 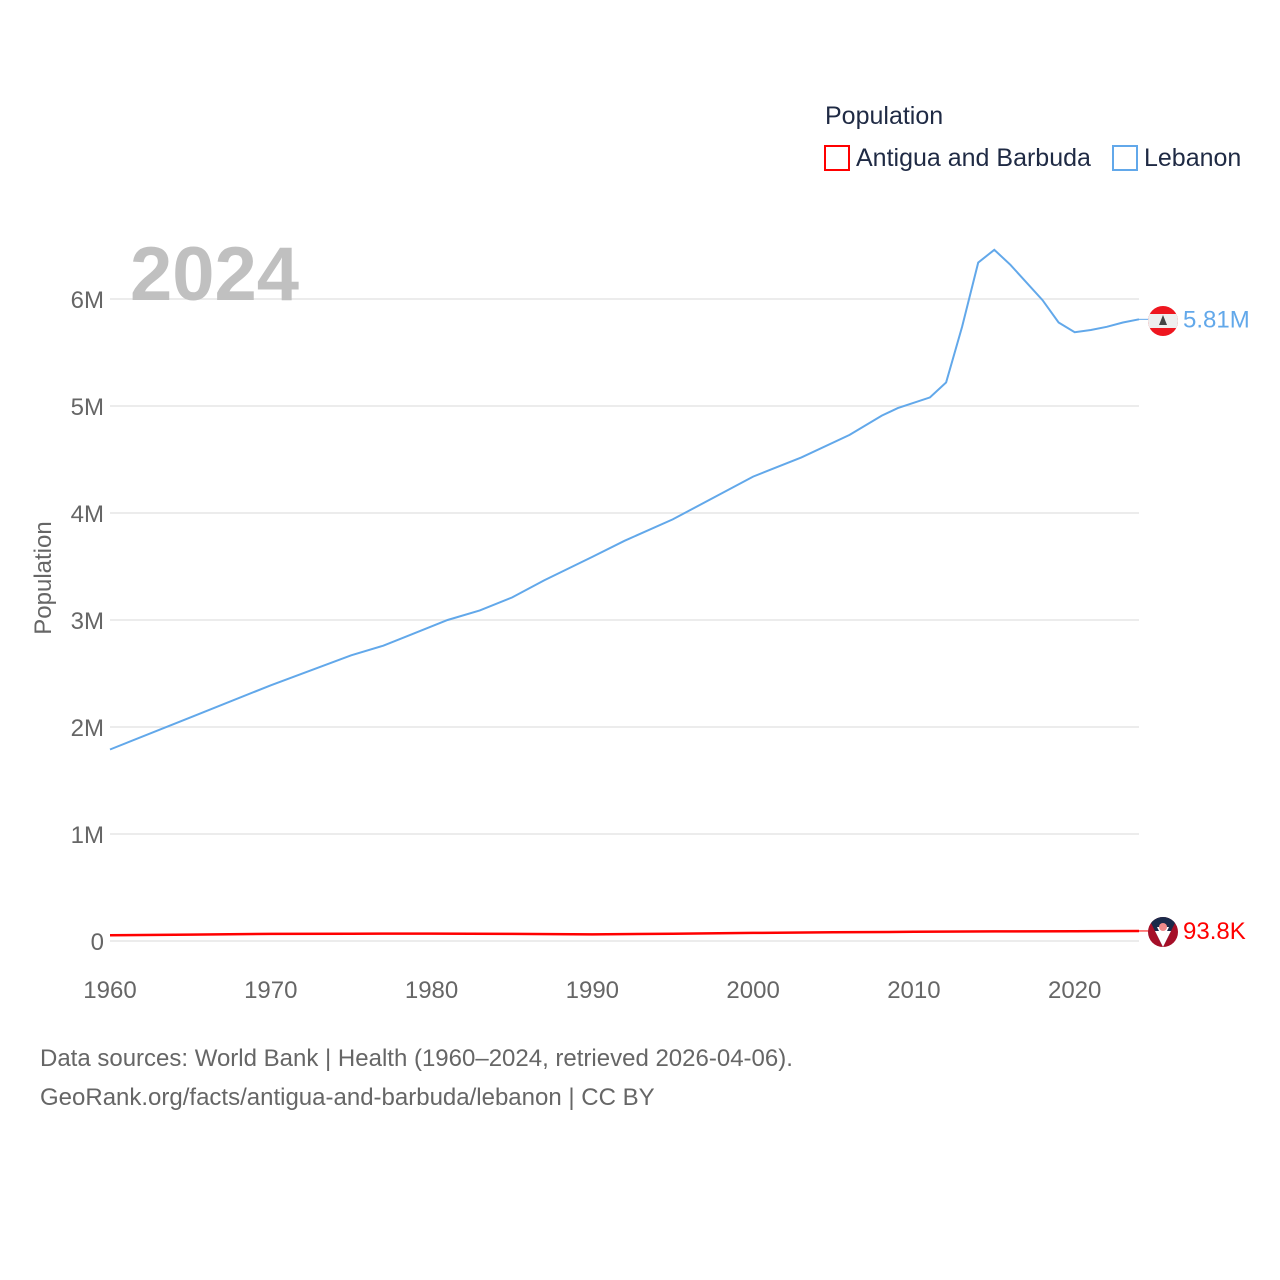 What do you see at coordinates (87, 835) in the screenshot?
I see `y-tick-label: 1M` at bounding box center [87, 835].